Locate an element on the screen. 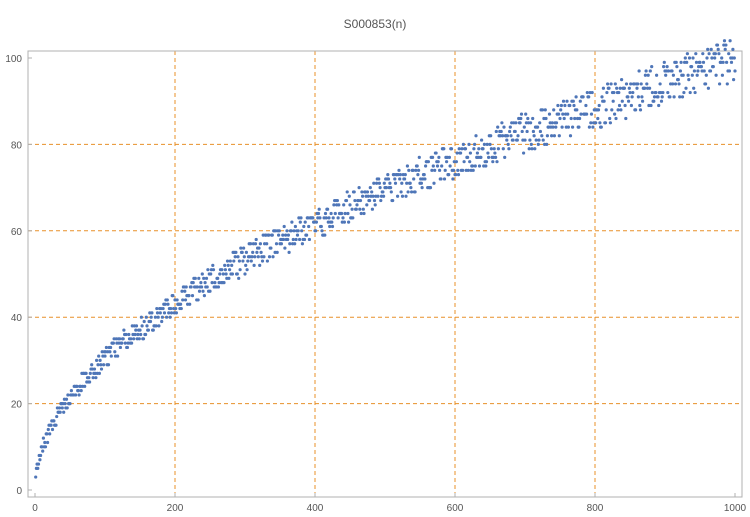 Image resolution: width=750 pixels, height=517 pixels. x-tick-label-600: 600 is located at coordinates (455, 508).